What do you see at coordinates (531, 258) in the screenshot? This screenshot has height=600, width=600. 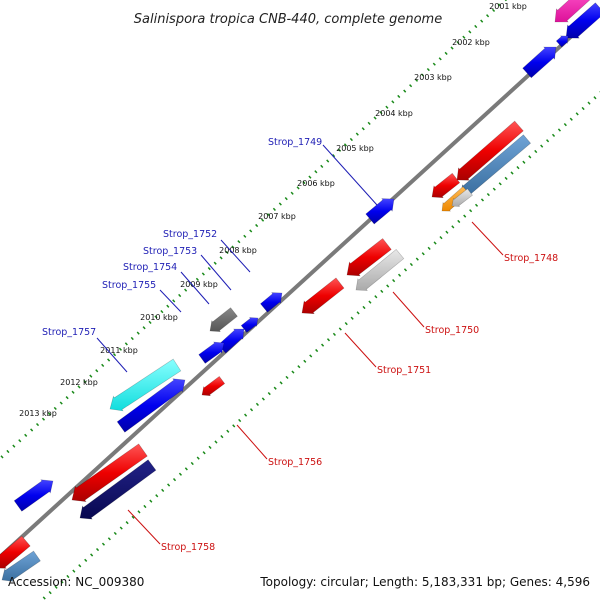 I see `gene-label: Strop_1748` at bounding box center [531, 258].